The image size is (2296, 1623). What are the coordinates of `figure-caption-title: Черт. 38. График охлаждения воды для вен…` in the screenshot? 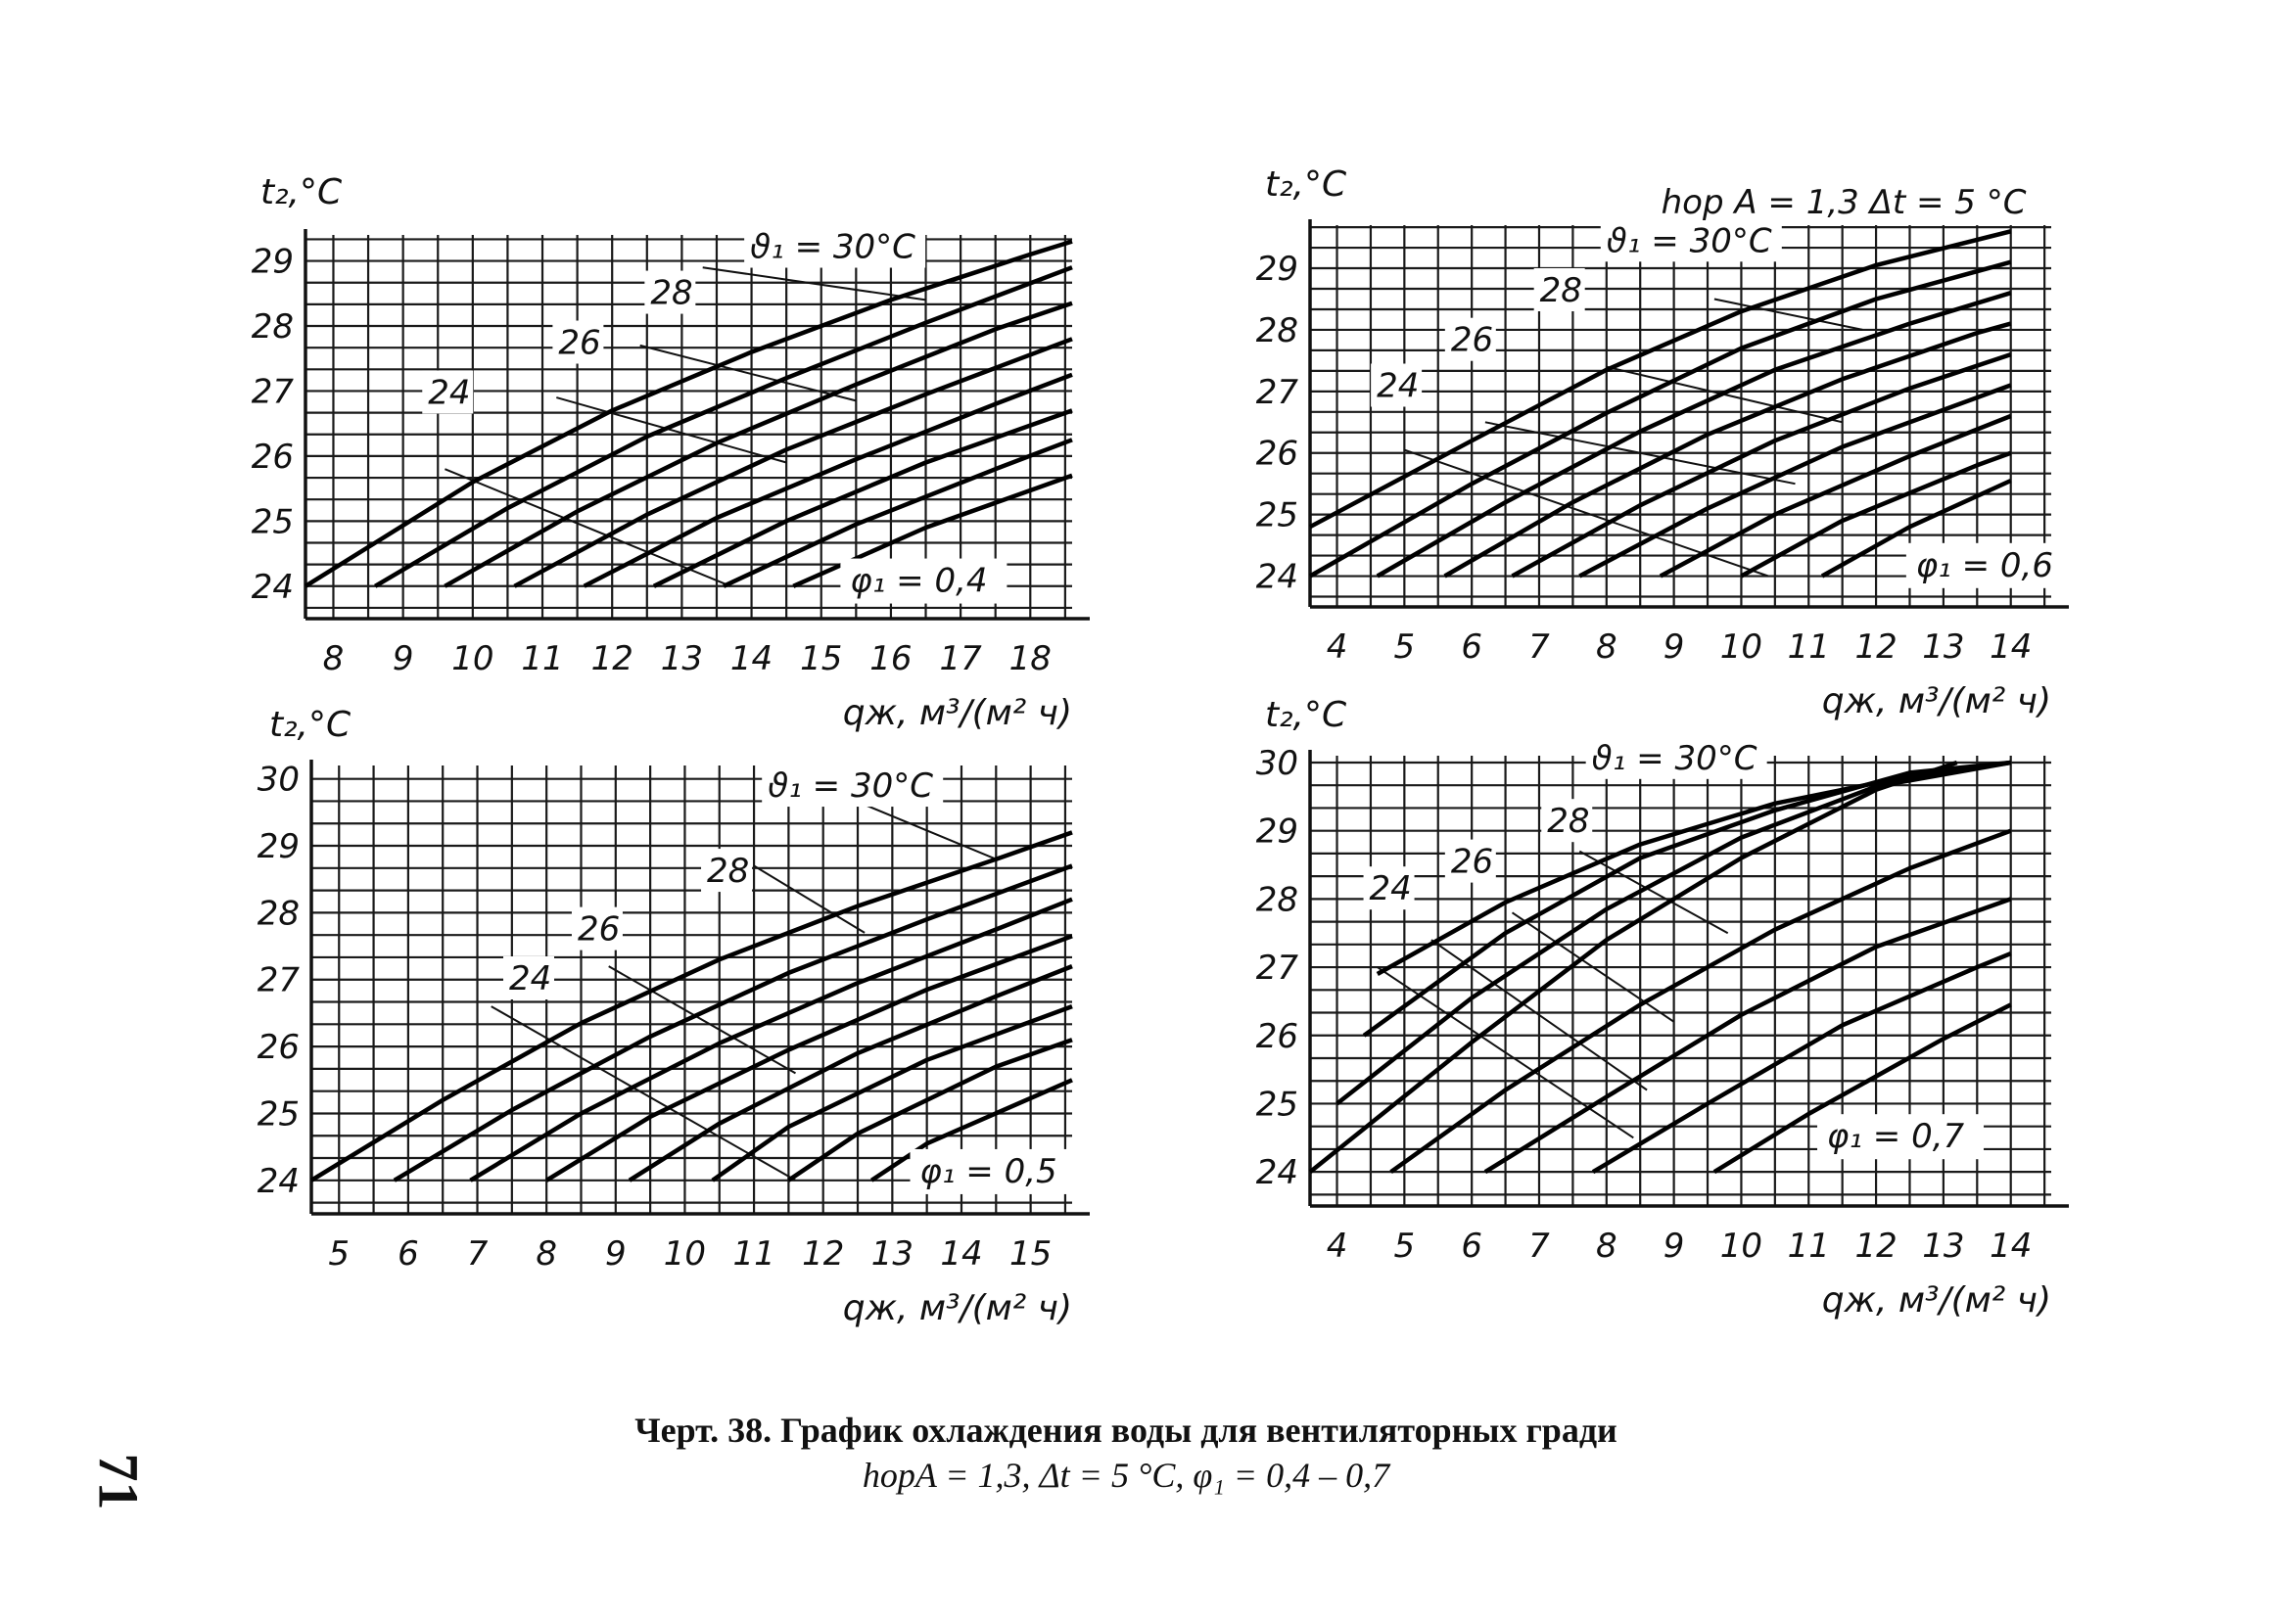 It's located at (1125, 1430).